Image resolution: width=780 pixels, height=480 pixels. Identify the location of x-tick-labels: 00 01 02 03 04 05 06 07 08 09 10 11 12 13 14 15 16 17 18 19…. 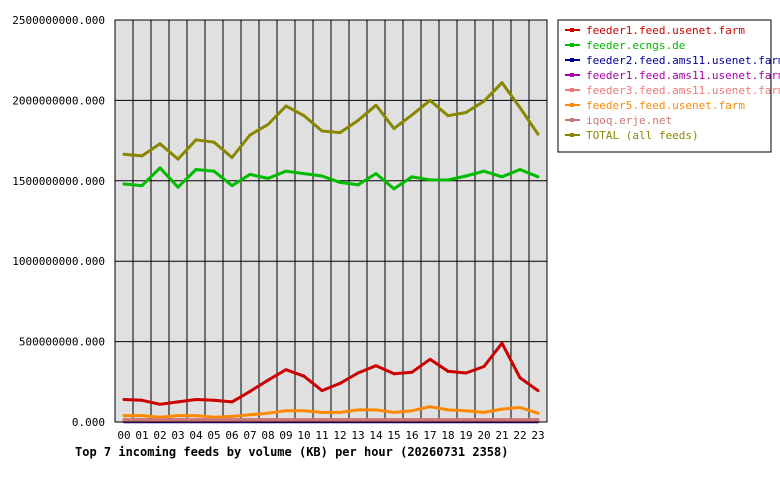
(330, 435).